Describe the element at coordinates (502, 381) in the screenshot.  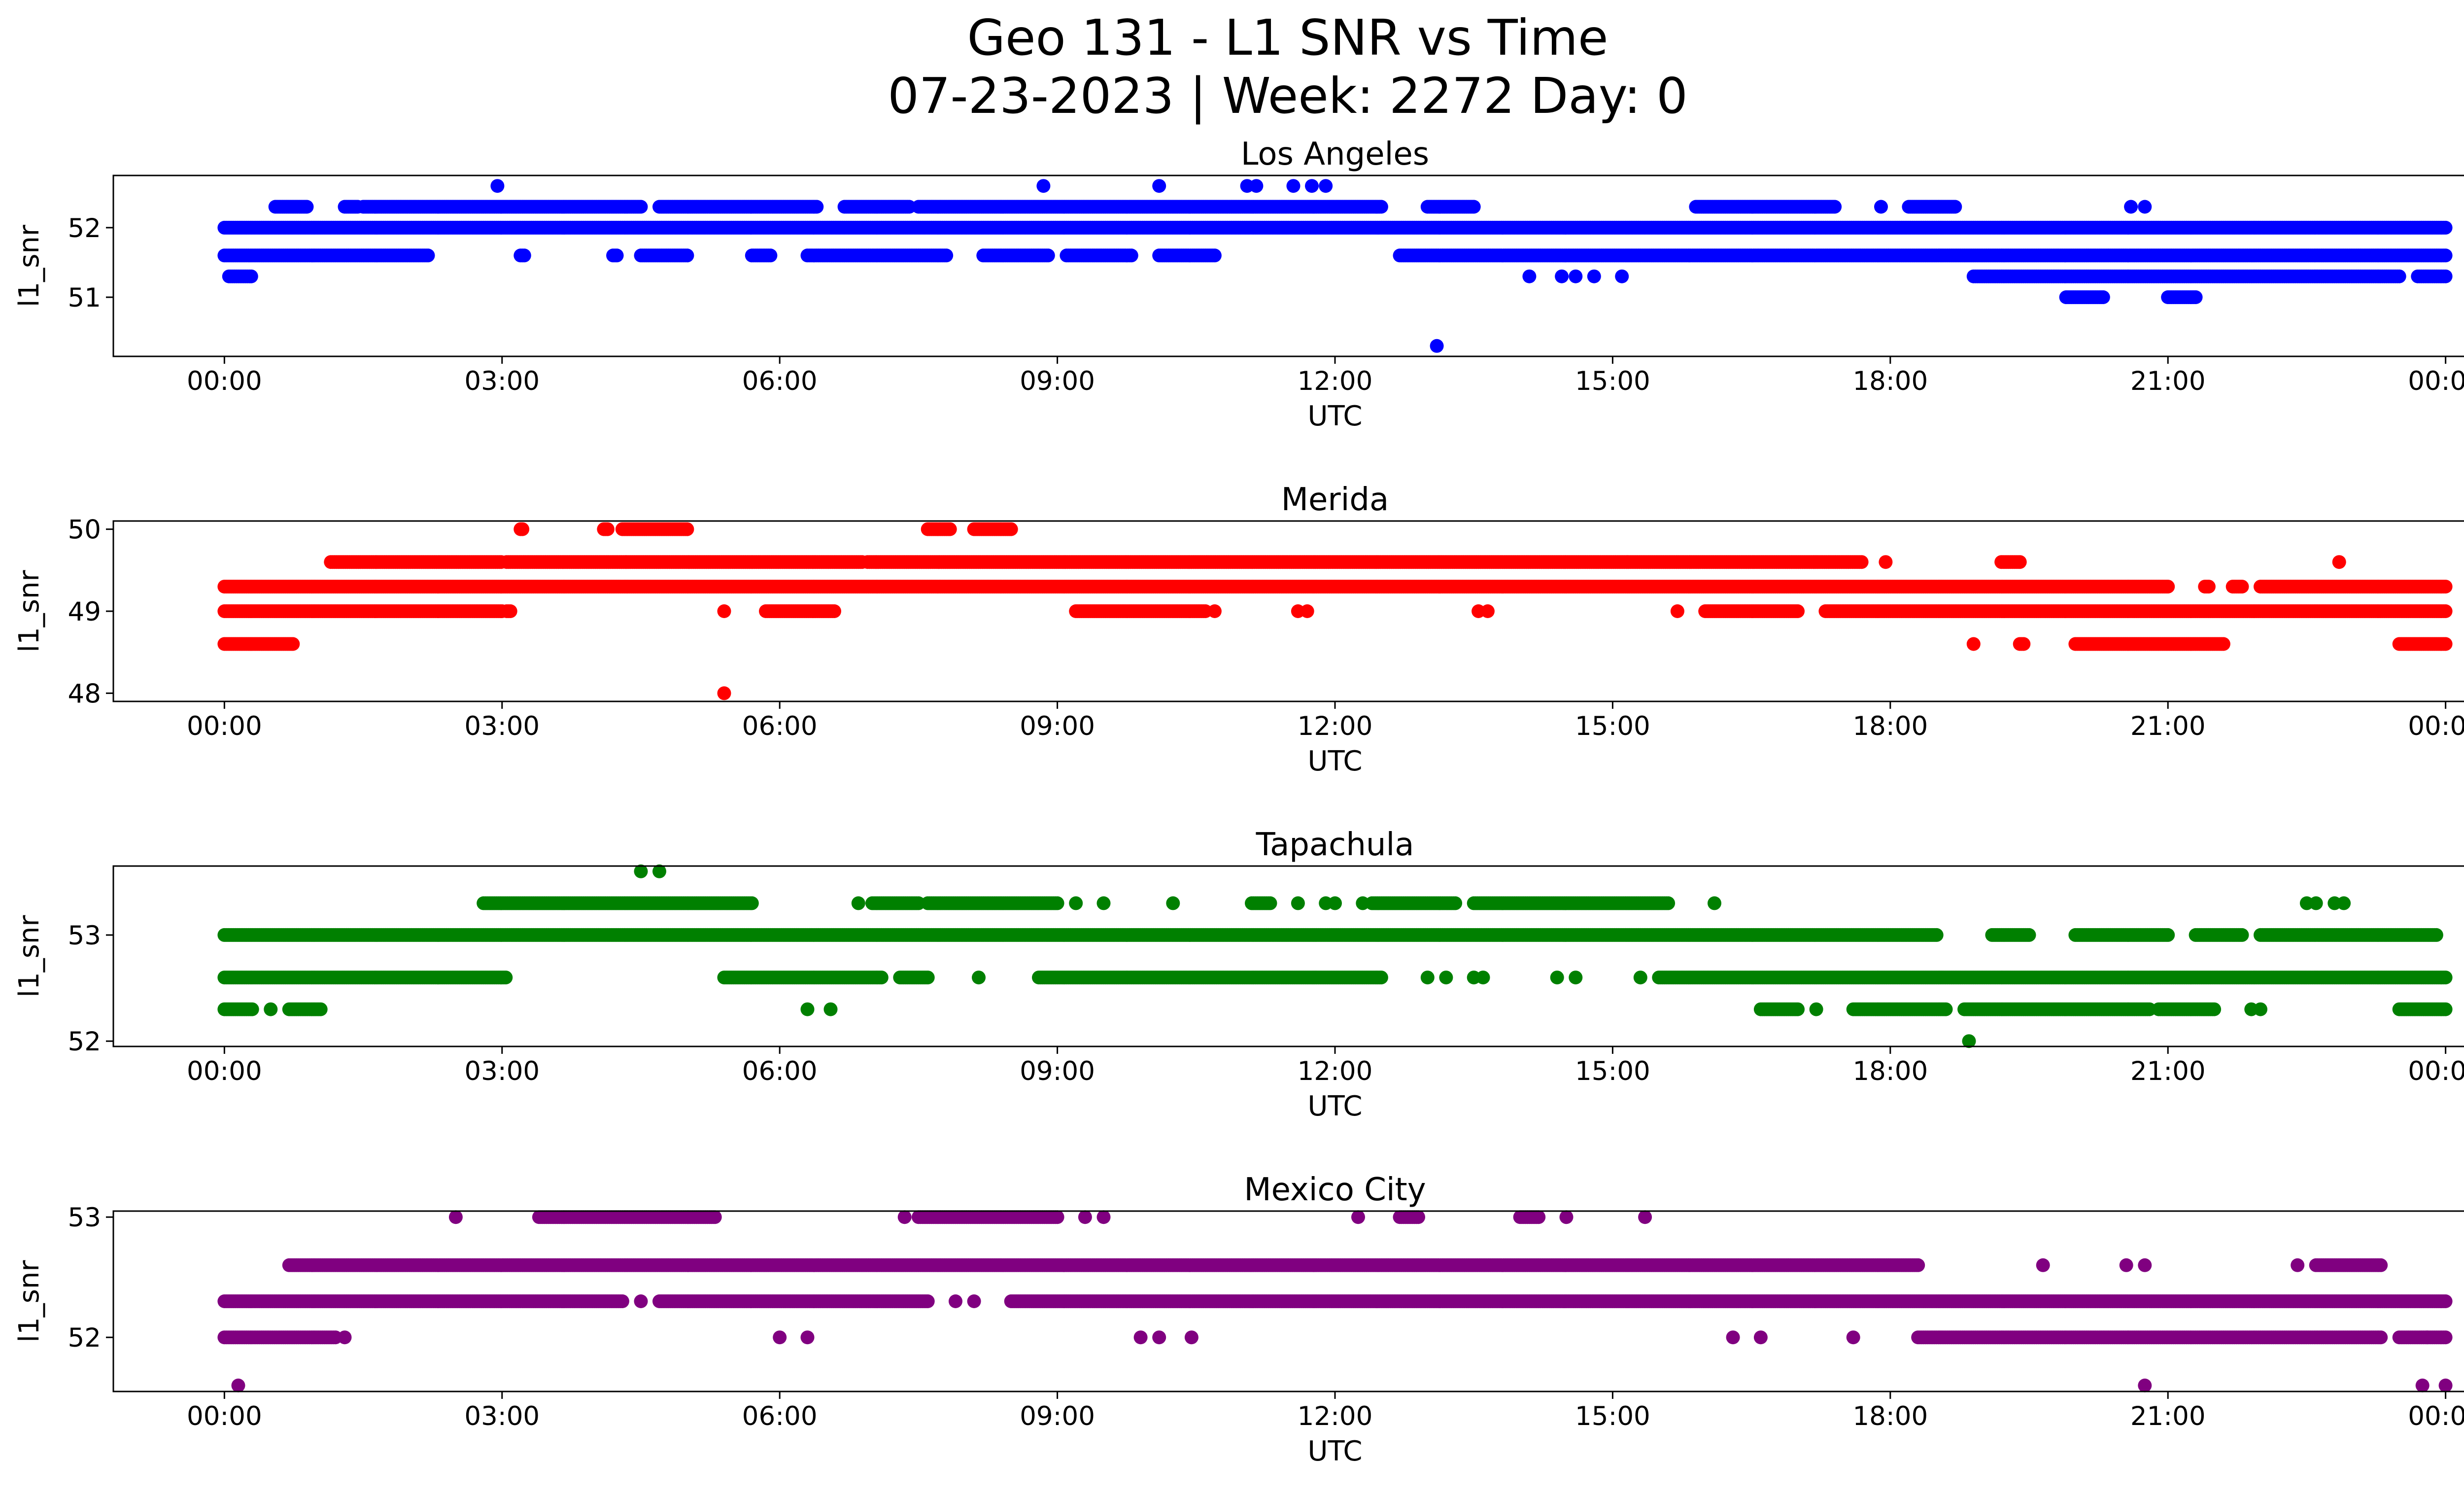
I see `x-tick-label: 03:00` at that location.